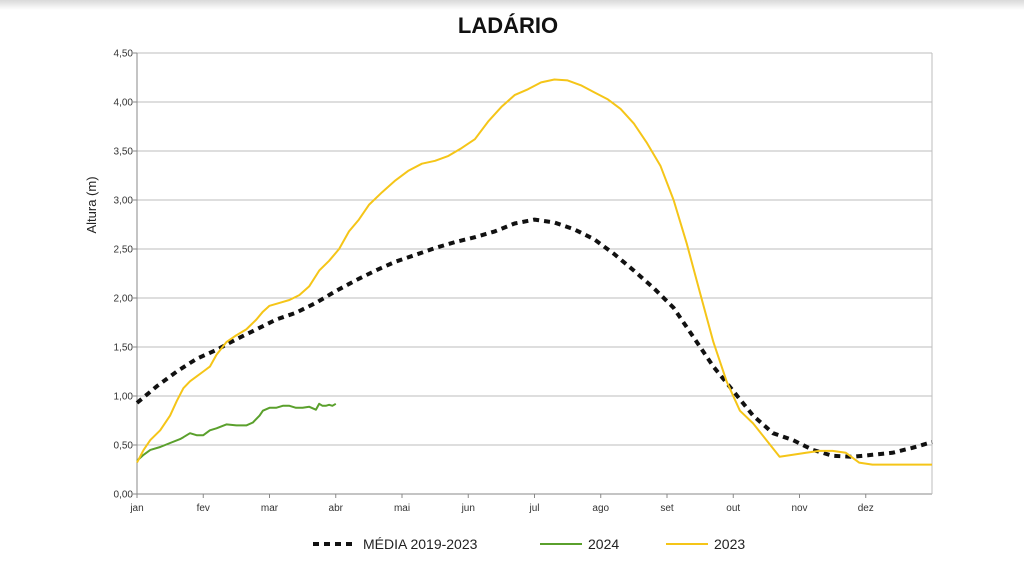 This screenshot has width=1024, height=576. What do you see at coordinates (270, 508) in the screenshot?
I see `x-tick-label: mar` at bounding box center [270, 508].